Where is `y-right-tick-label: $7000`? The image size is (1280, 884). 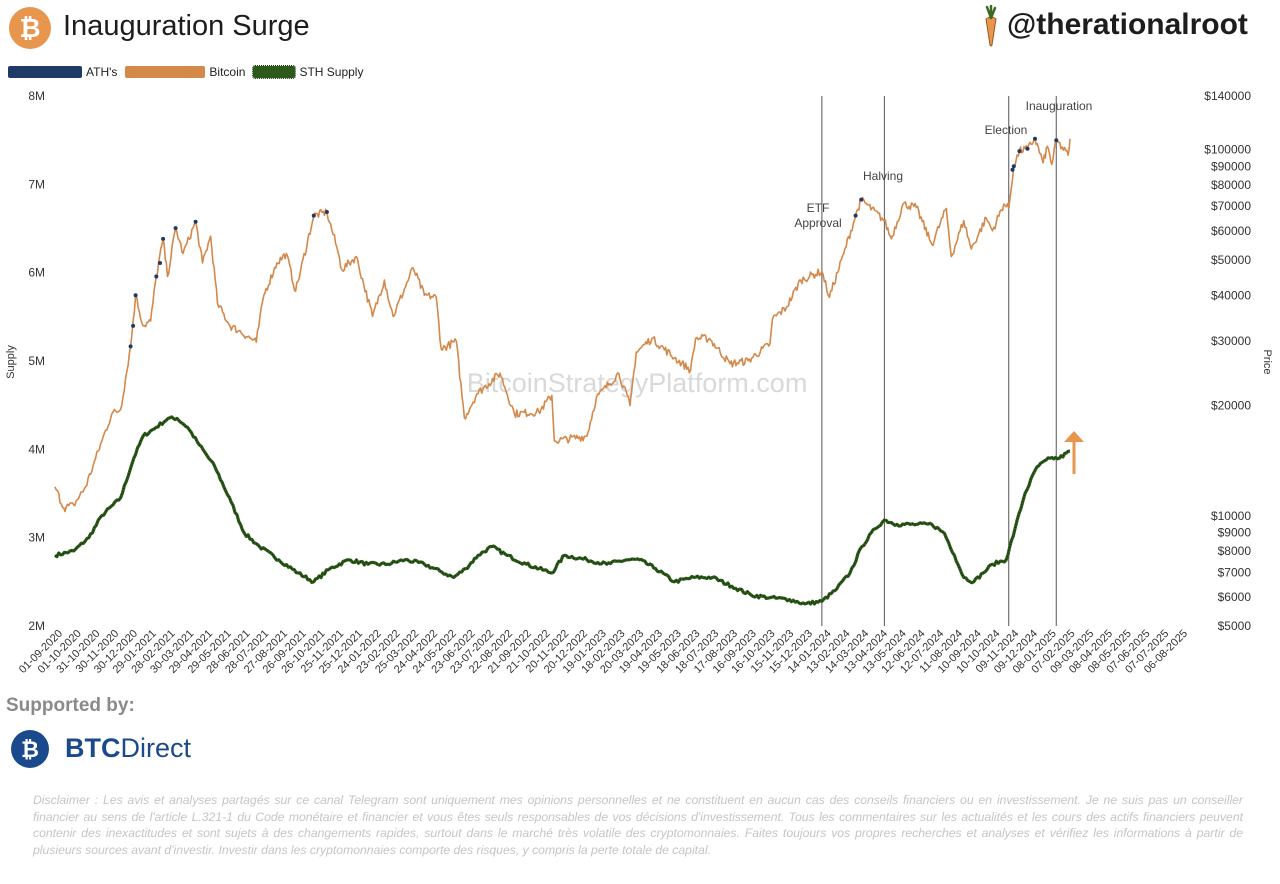 y-right-tick-label: $7000 is located at coordinates (1235, 572).